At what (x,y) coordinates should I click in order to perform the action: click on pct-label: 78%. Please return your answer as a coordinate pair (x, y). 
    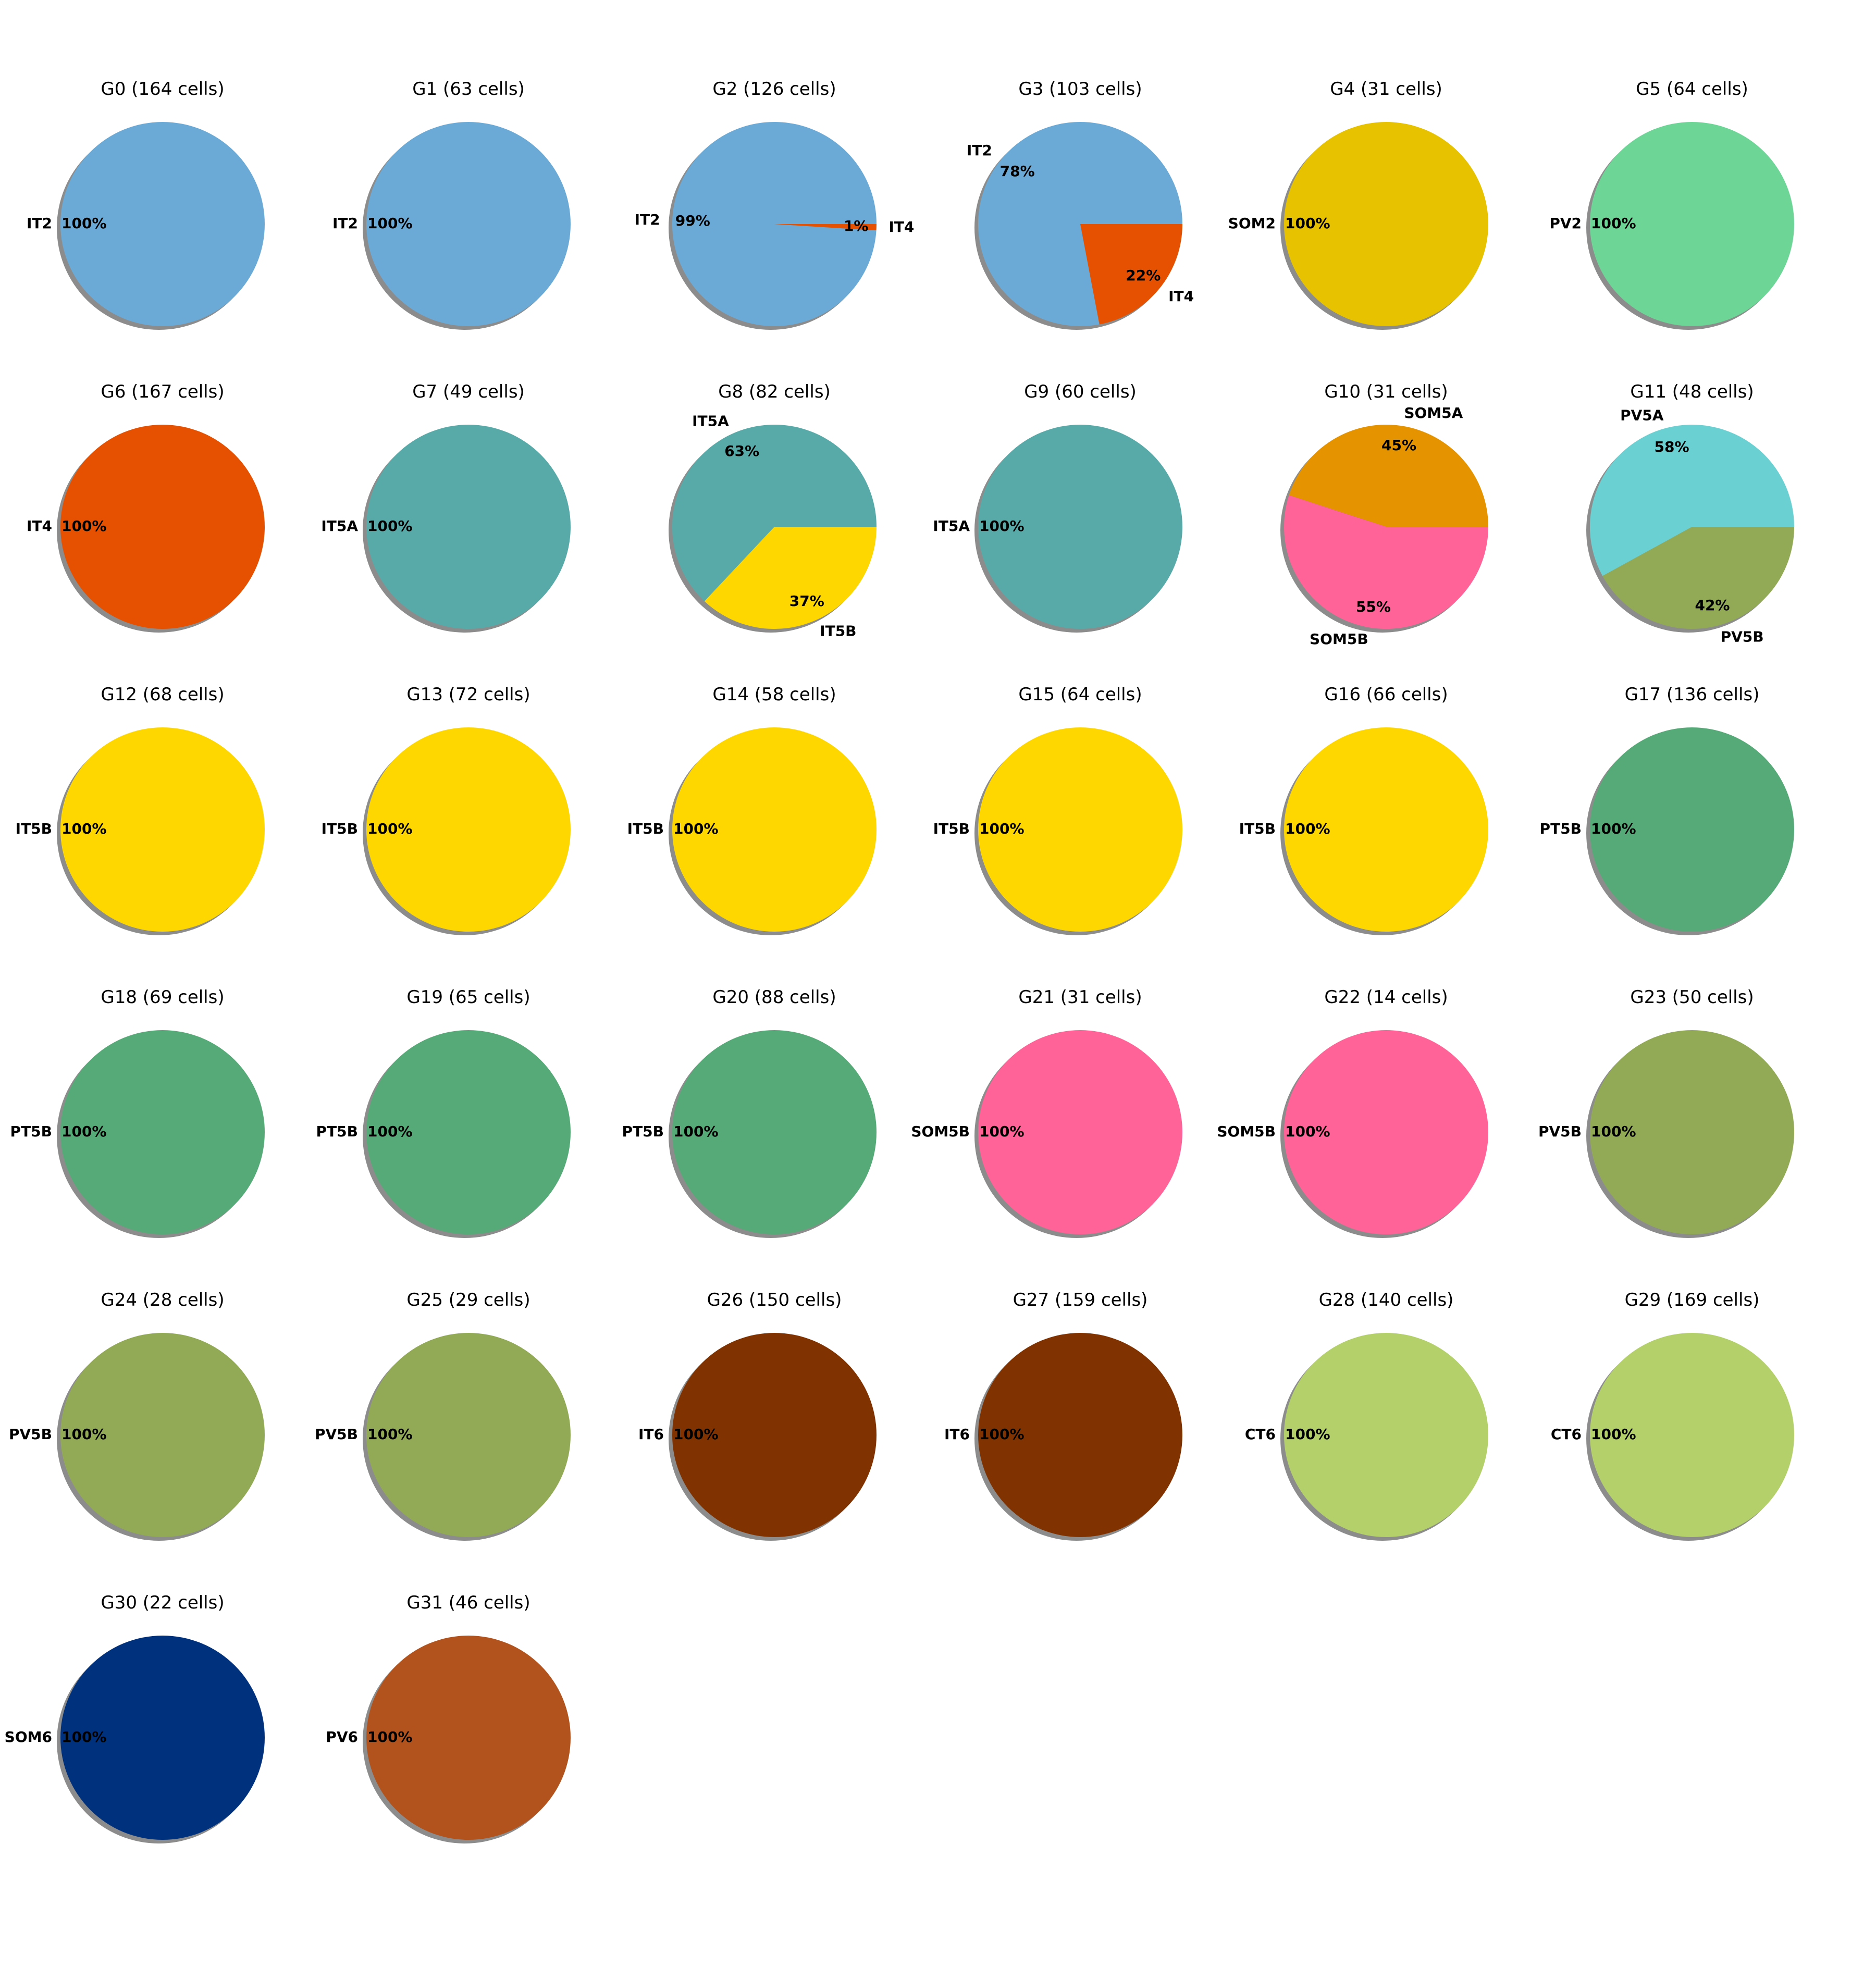
    Looking at the image, I should click on (1017, 171).